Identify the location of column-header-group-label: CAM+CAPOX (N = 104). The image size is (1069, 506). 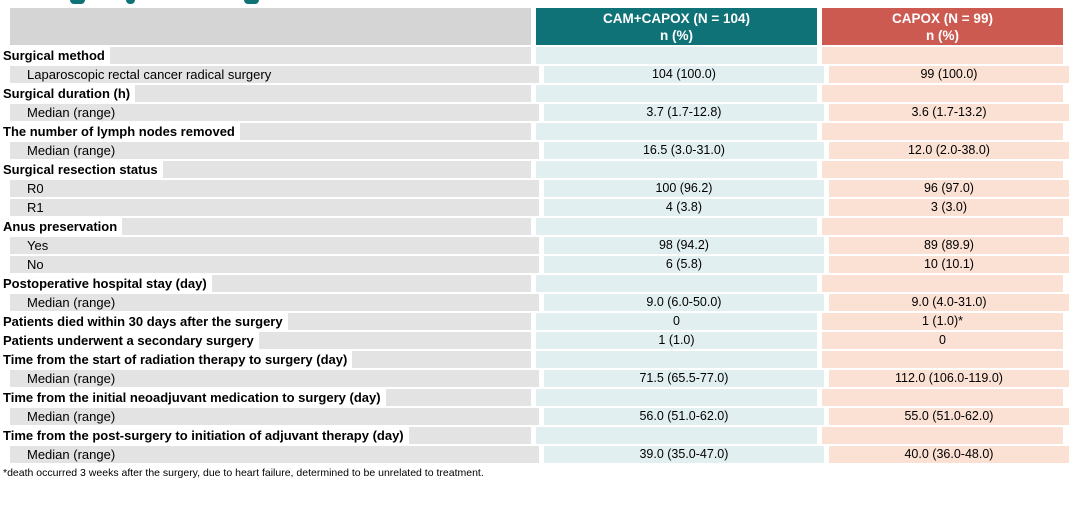
(676, 18).